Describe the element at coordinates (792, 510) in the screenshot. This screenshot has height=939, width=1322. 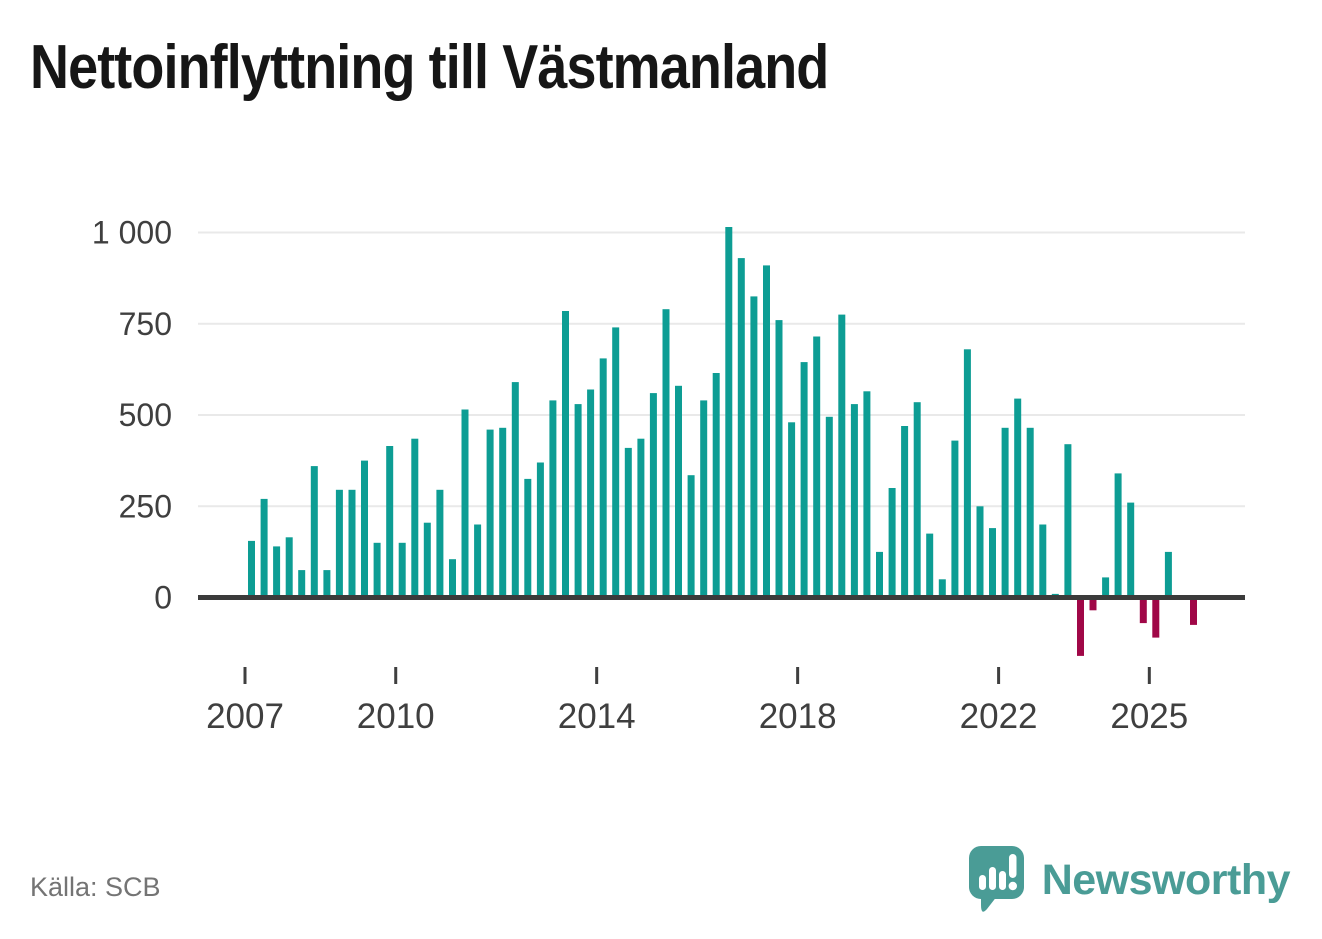
I see `bar-2017K4` at that location.